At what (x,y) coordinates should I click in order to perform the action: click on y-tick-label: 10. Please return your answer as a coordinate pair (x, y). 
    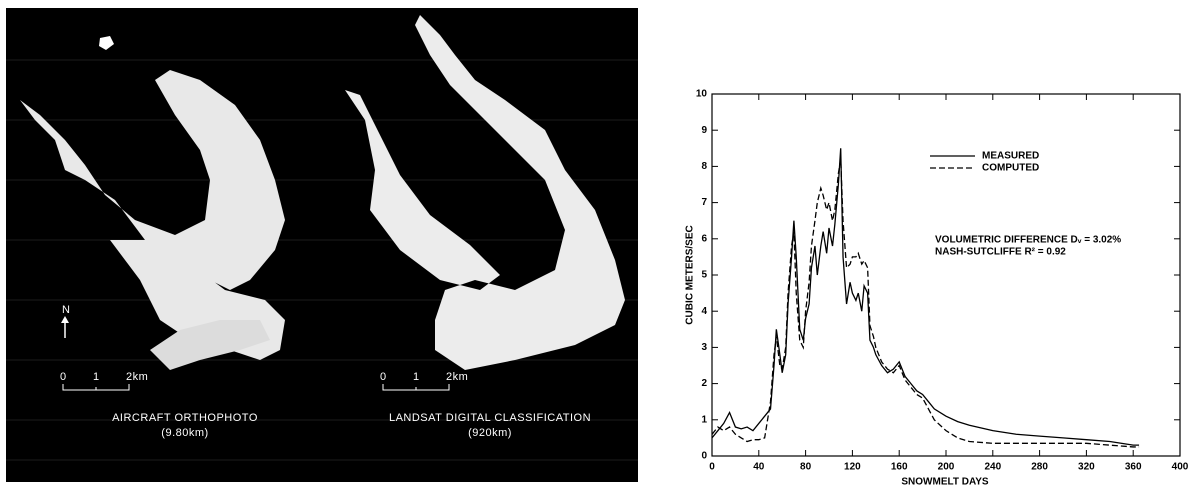
    Looking at the image, I should click on (702, 94).